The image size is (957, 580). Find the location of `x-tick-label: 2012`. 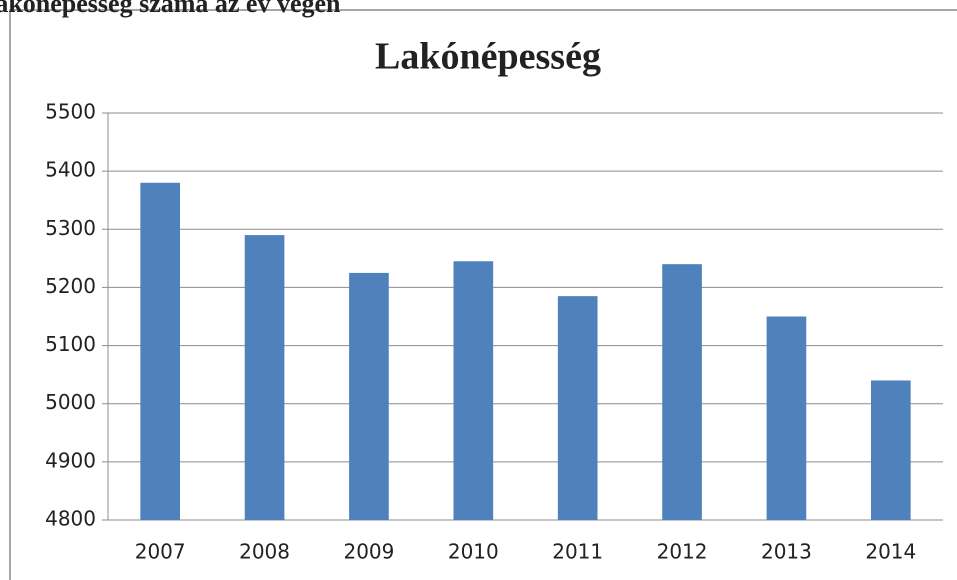

x-tick-label: 2012 is located at coordinates (682, 552).